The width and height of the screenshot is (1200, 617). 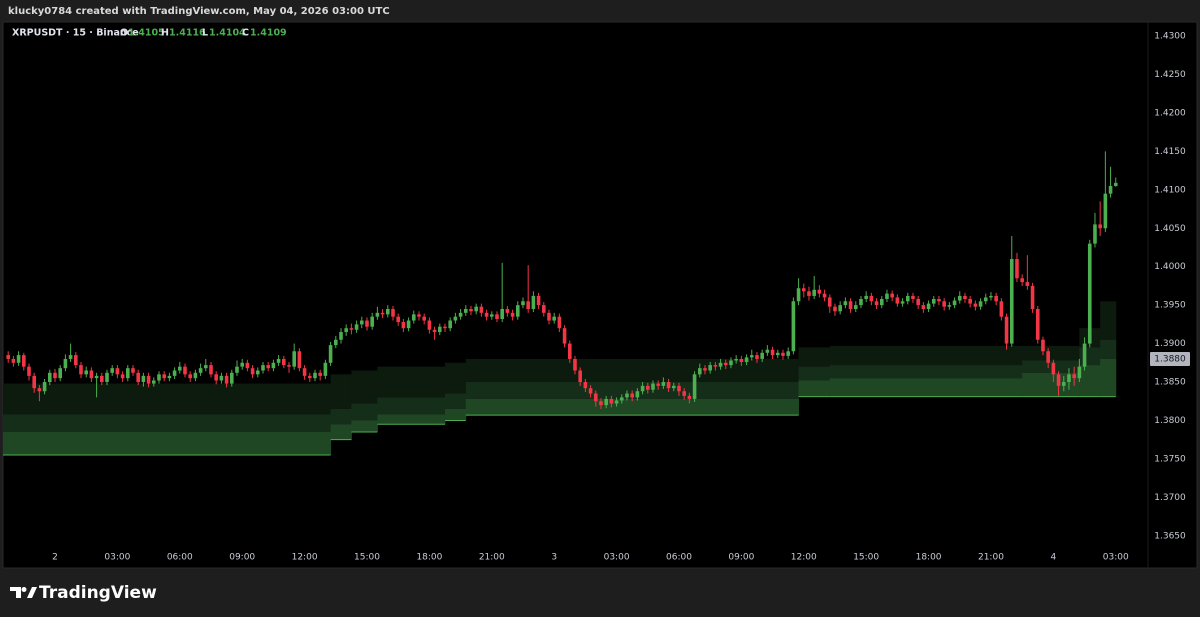 What do you see at coordinates (1170, 190) in the screenshot?
I see `y-tick-label: 1.4100` at bounding box center [1170, 190].